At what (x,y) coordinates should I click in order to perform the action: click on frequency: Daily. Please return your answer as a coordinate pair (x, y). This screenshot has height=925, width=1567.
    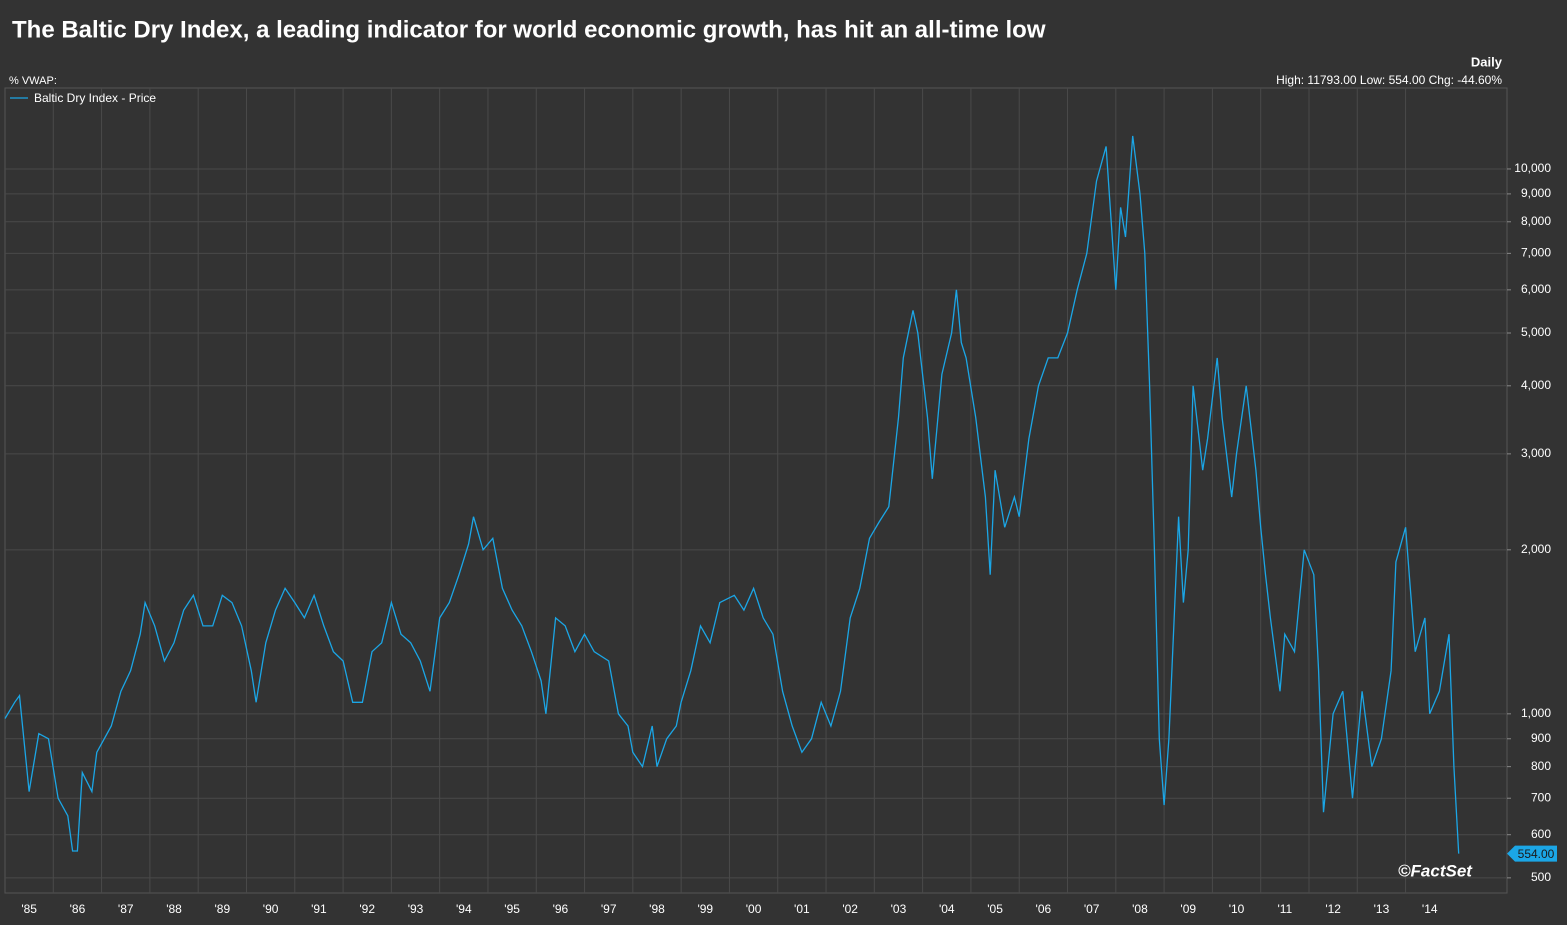
    Looking at the image, I should click on (1487, 61).